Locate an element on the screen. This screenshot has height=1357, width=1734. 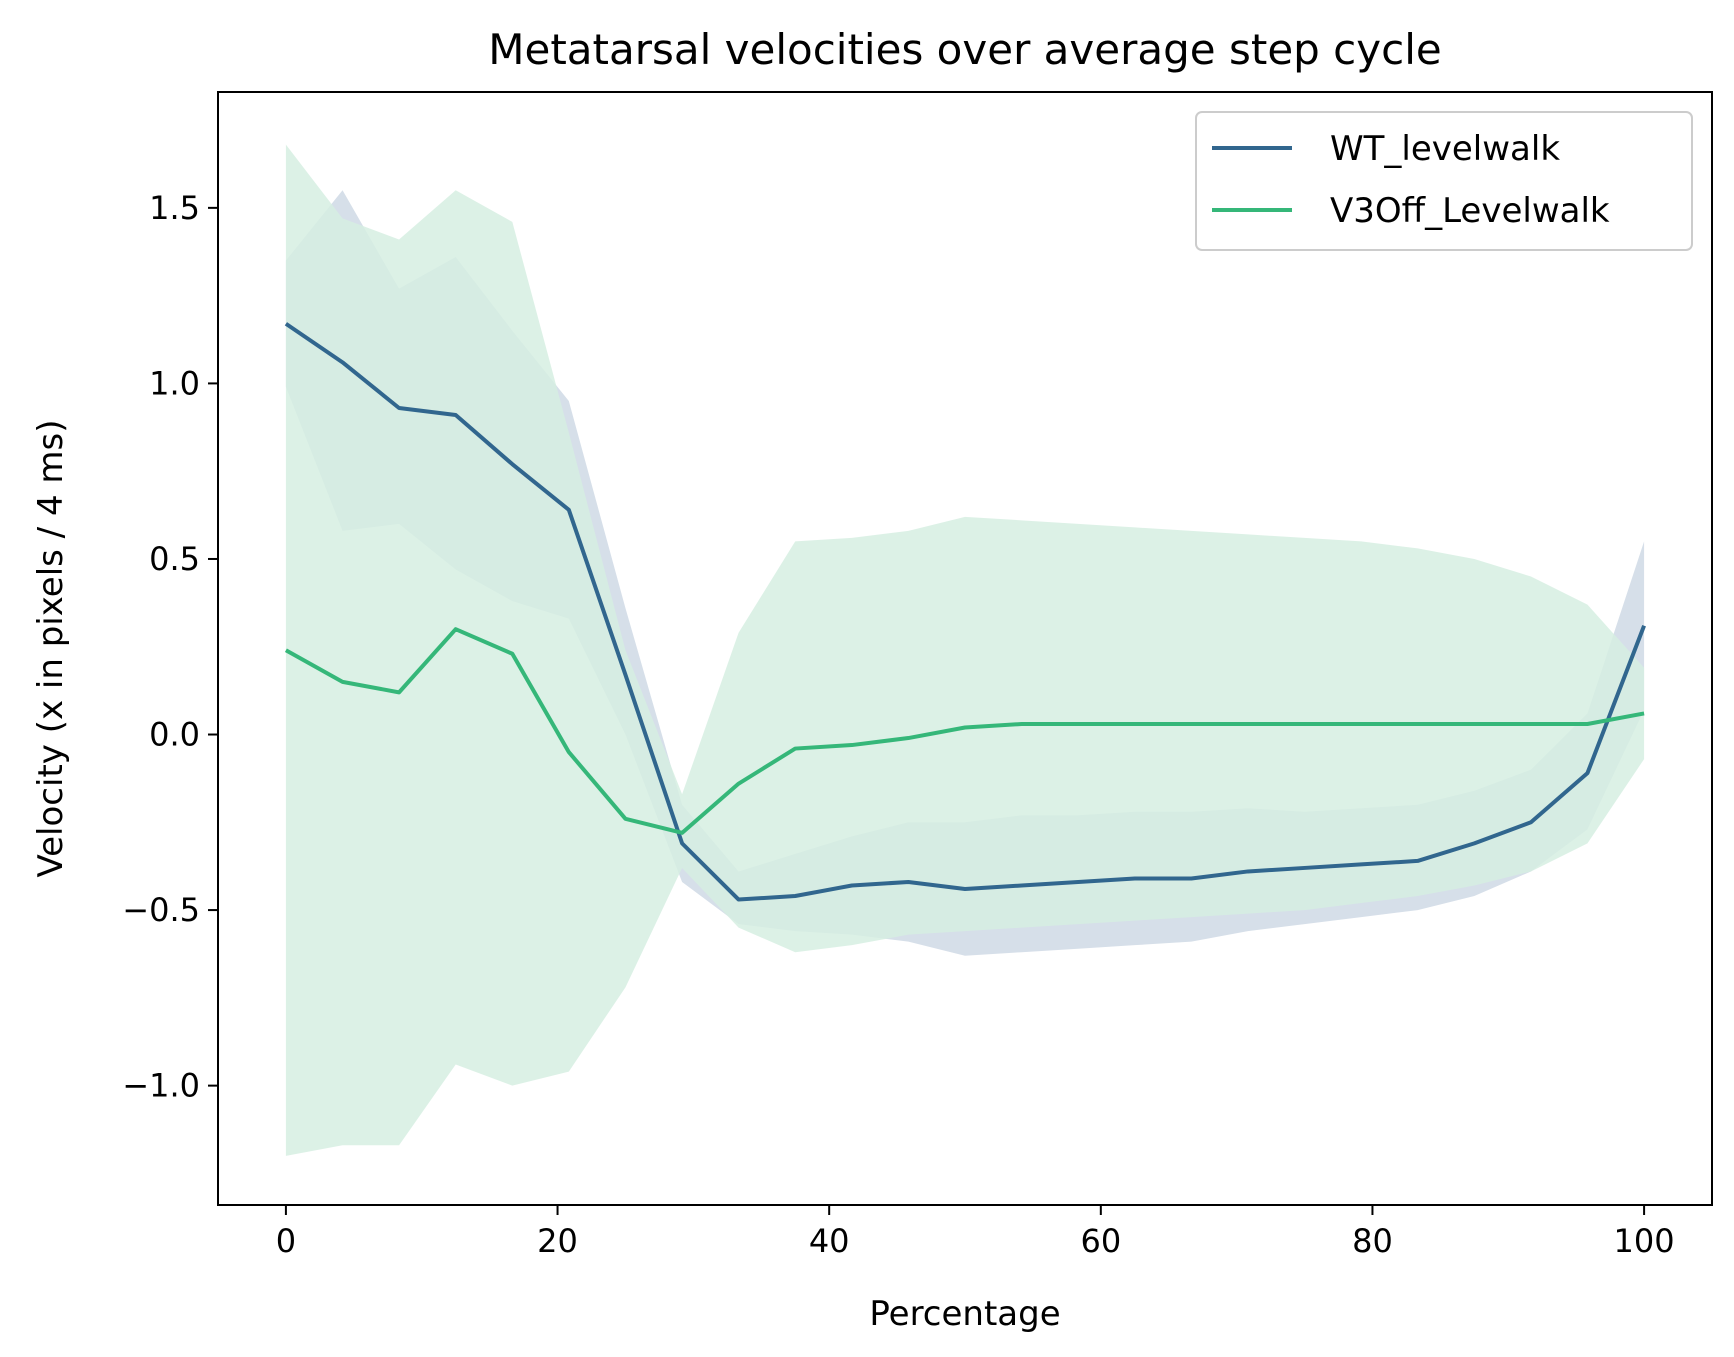
x-tick-label: 100 is located at coordinates (1644, 1241).